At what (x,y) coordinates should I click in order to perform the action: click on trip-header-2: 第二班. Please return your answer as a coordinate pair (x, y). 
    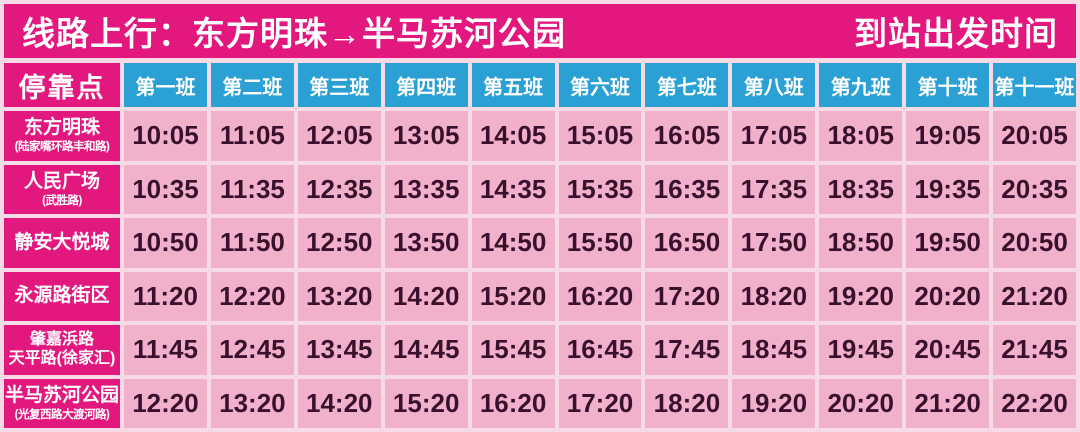
    Looking at the image, I should click on (252, 85).